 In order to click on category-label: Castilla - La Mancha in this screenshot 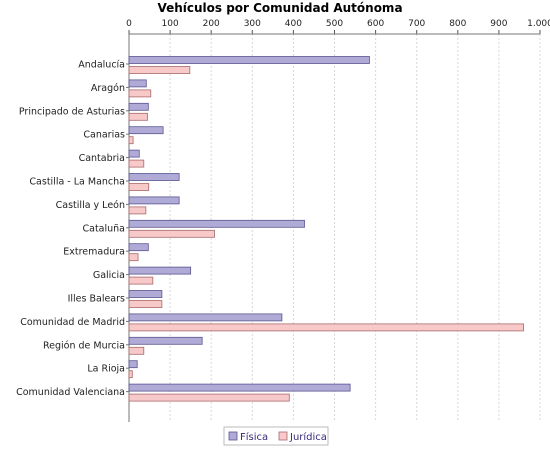, I will do `click(77, 182)`.